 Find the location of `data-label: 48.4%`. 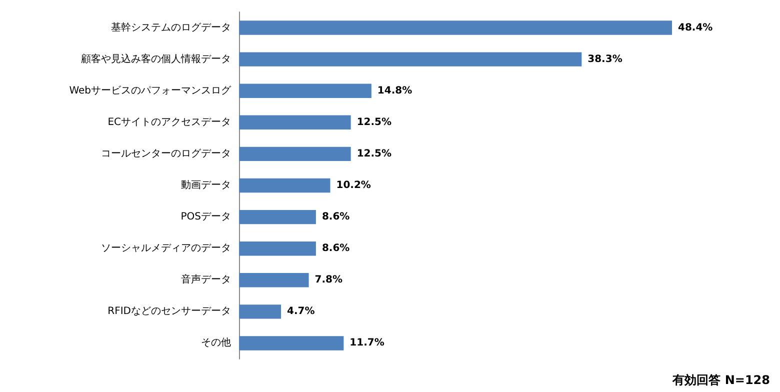

data-label: 48.4% is located at coordinates (695, 28).